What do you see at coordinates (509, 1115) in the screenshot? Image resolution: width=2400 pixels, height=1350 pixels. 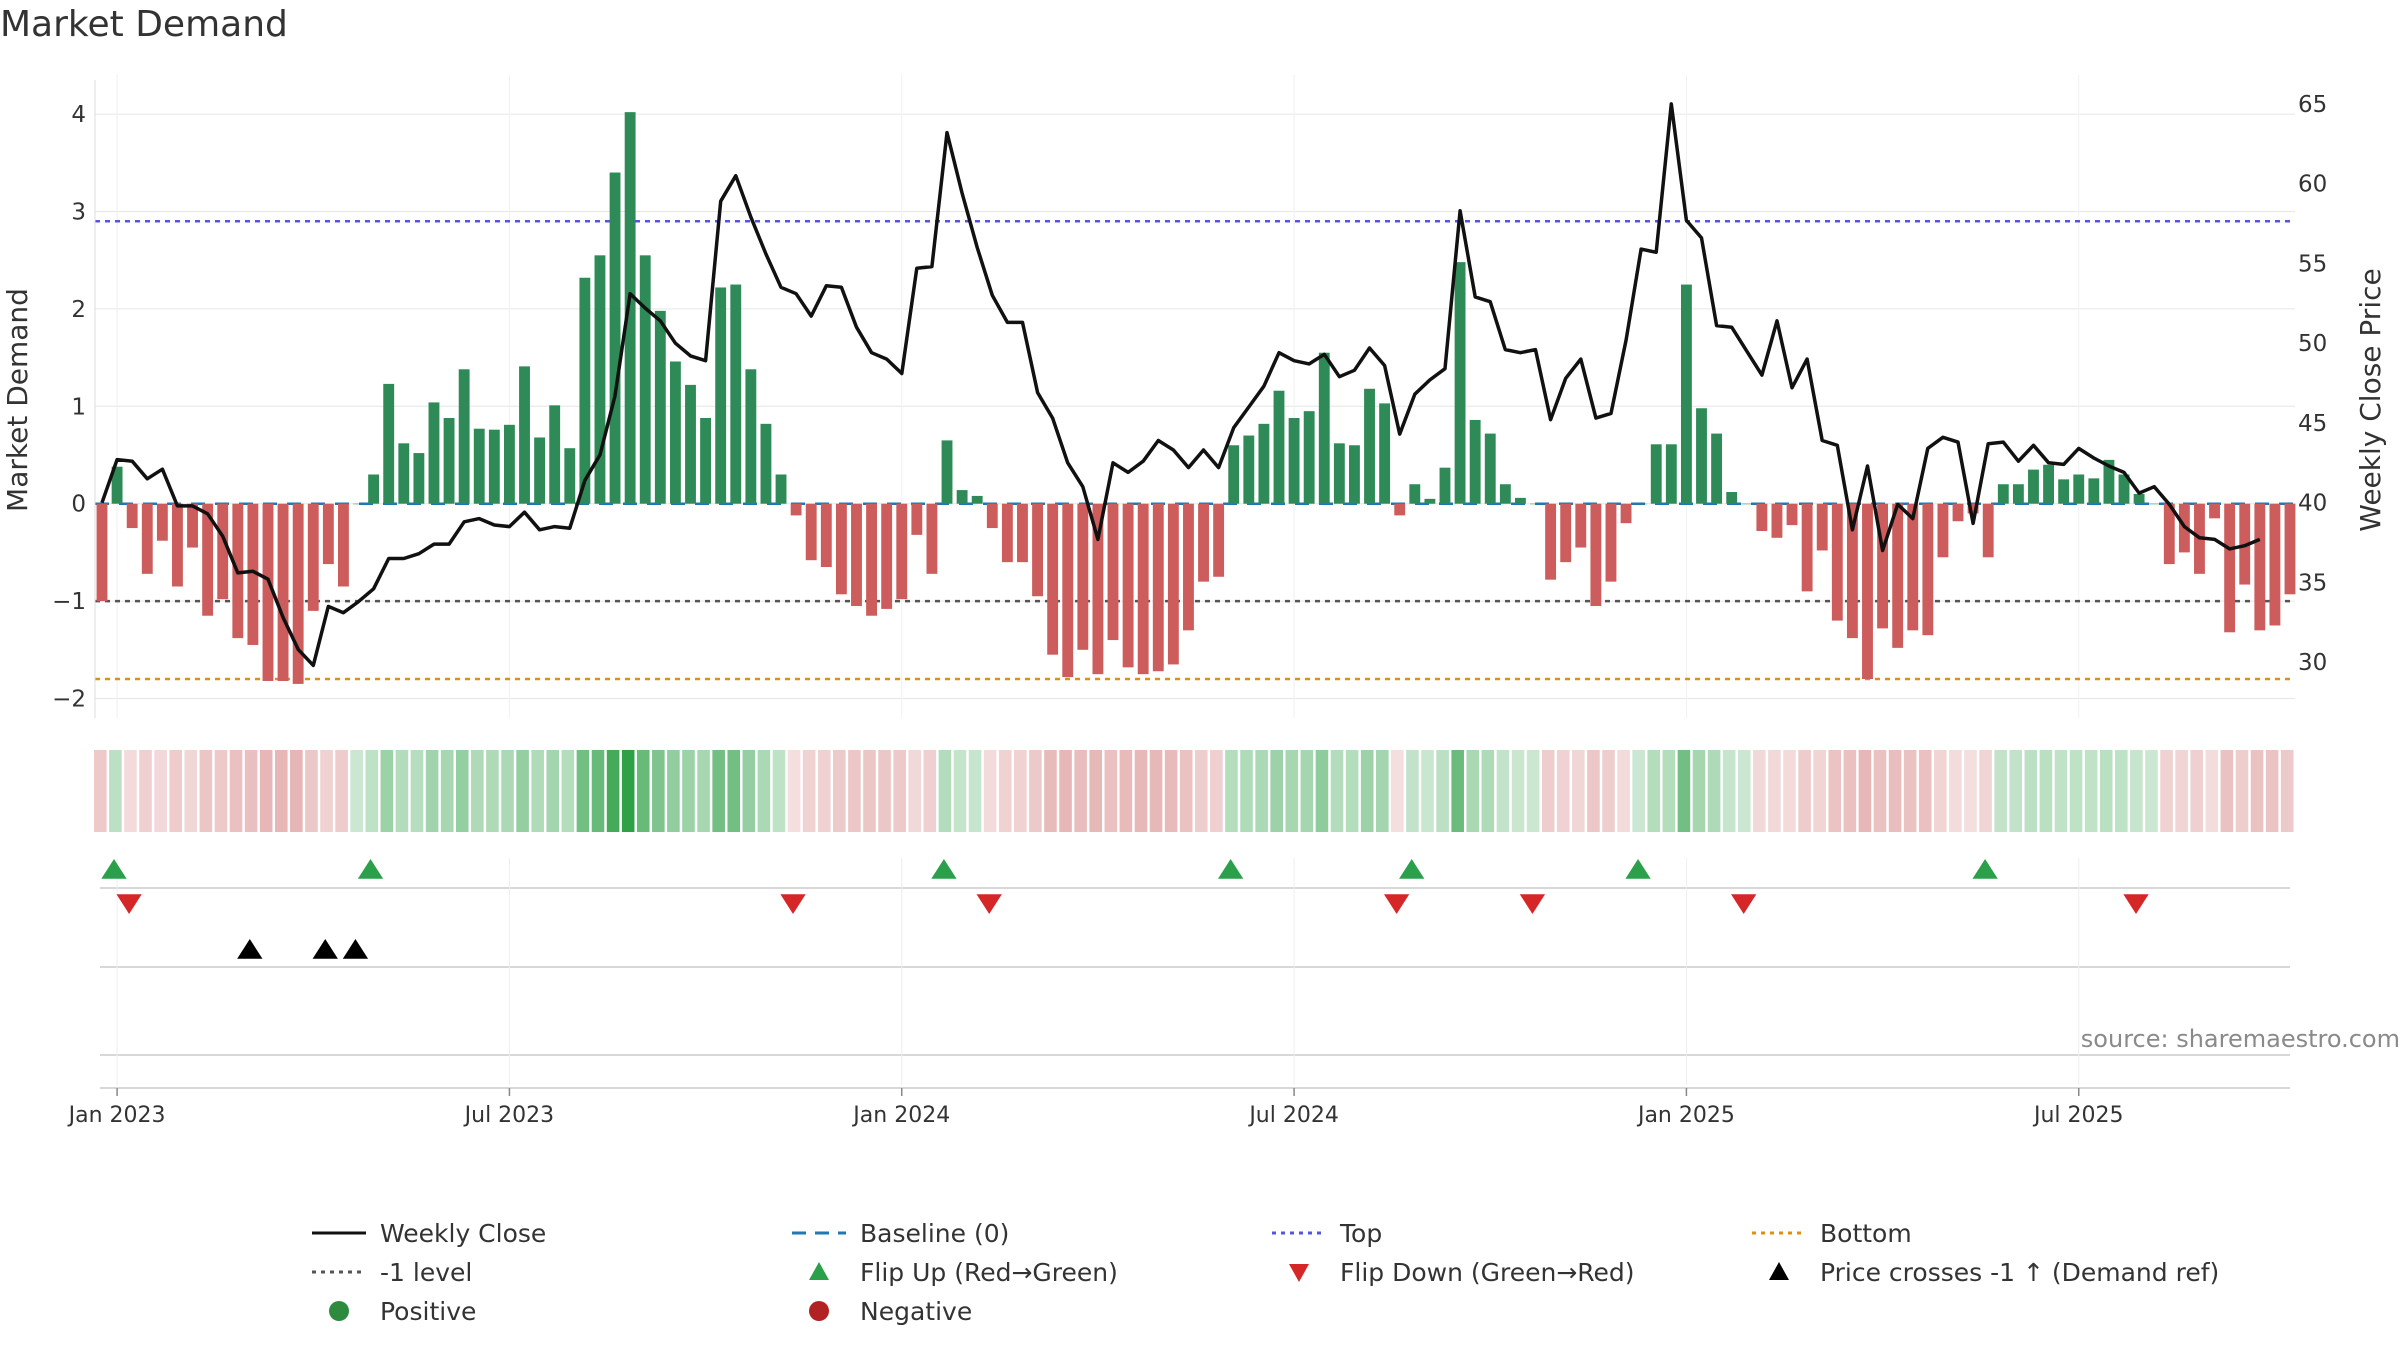 I see `x-tick-label: Jul 2023` at bounding box center [509, 1115].